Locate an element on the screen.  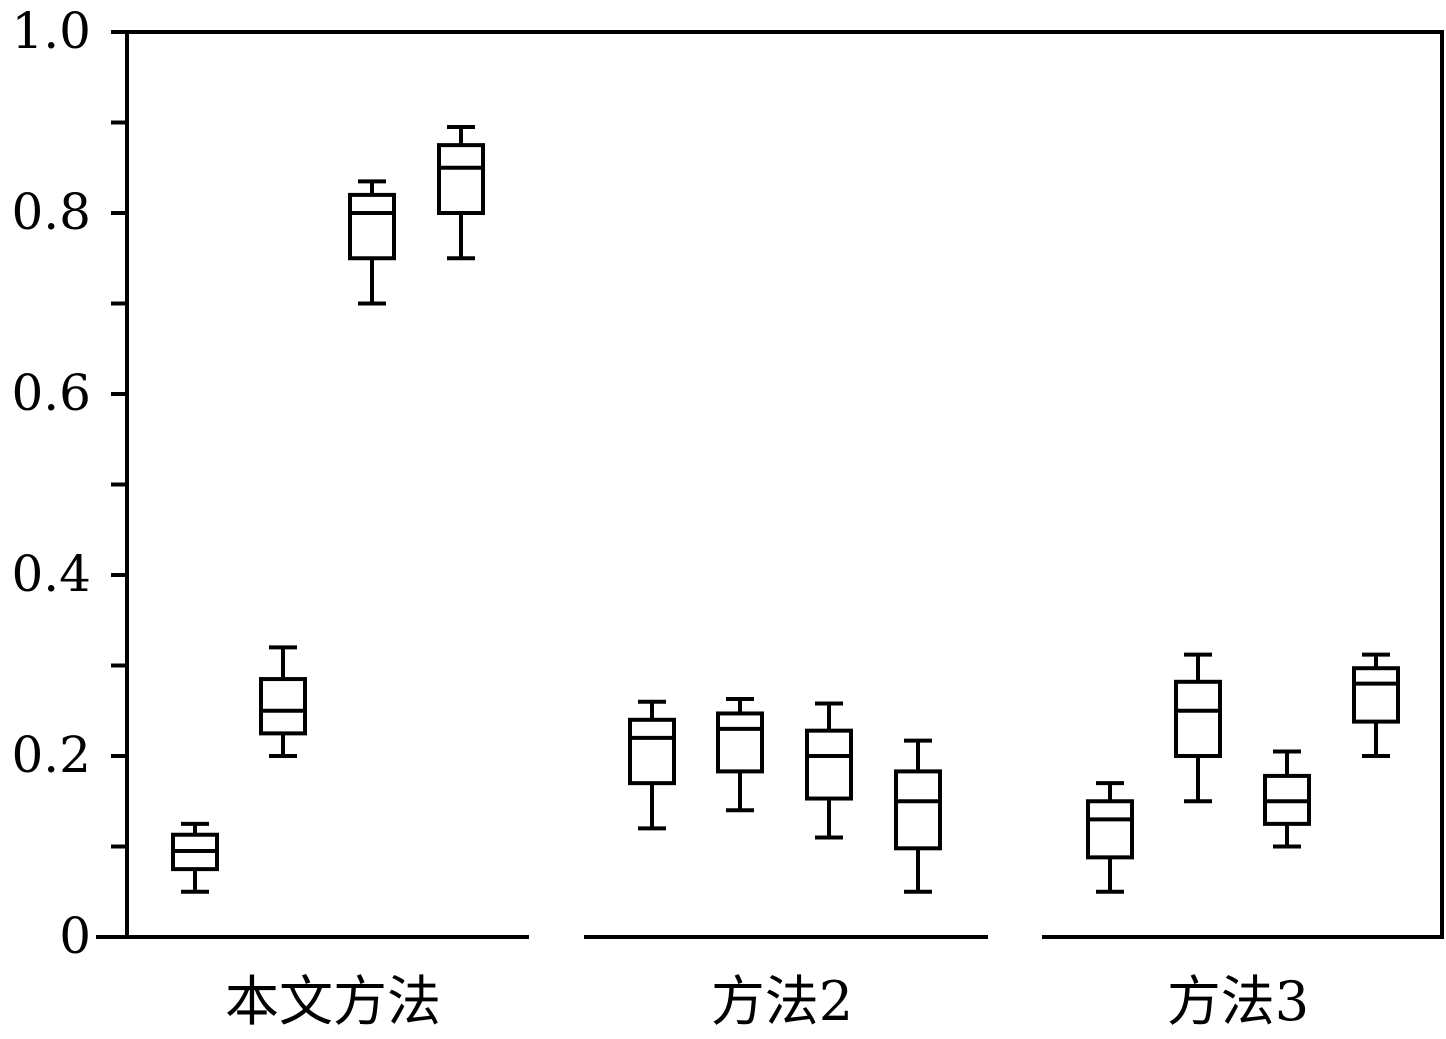
y-tick-label: 0 is located at coordinates (75, 936).